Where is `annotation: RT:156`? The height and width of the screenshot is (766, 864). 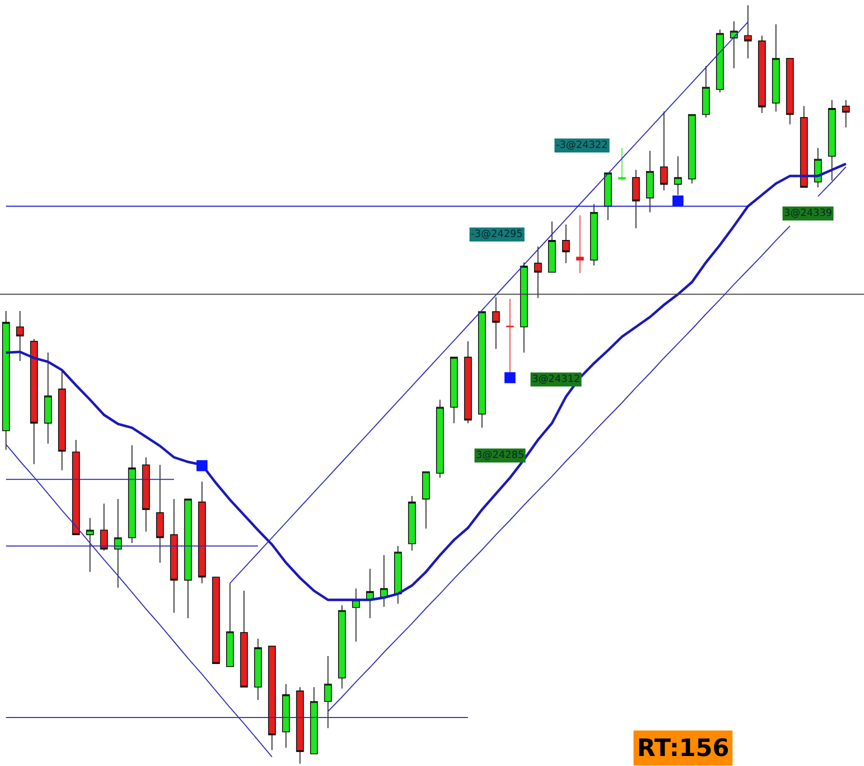 annotation: RT:156 is located at coordinates (683, 748).